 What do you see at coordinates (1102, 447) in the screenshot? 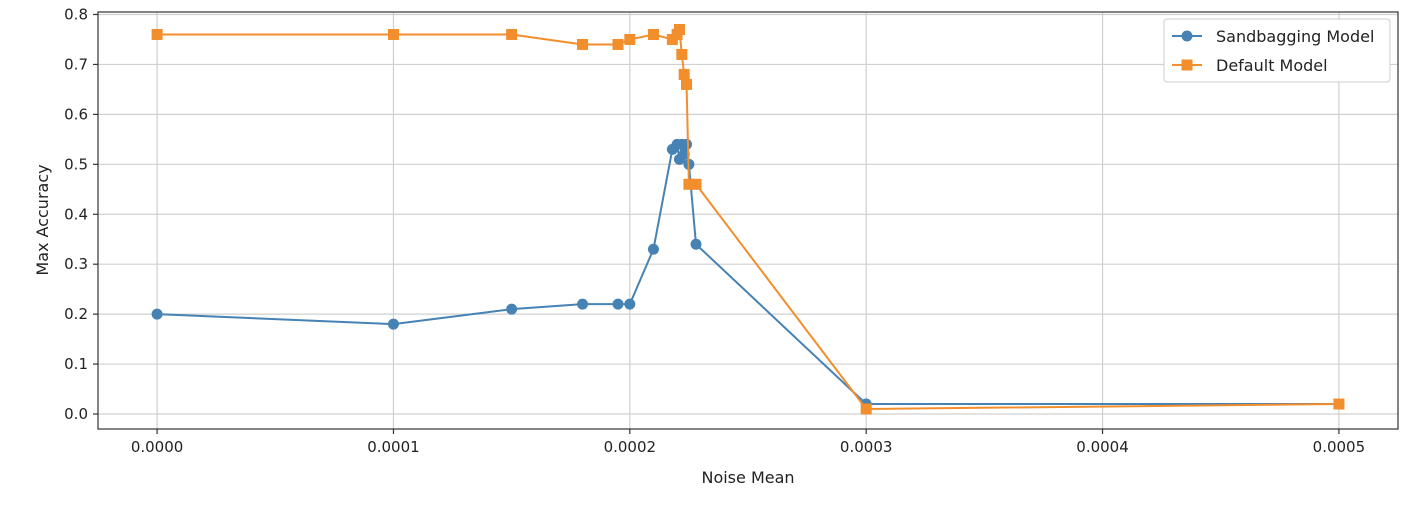
I see `x-tick-label: 0.0004` at bounding box center [1102, 447].